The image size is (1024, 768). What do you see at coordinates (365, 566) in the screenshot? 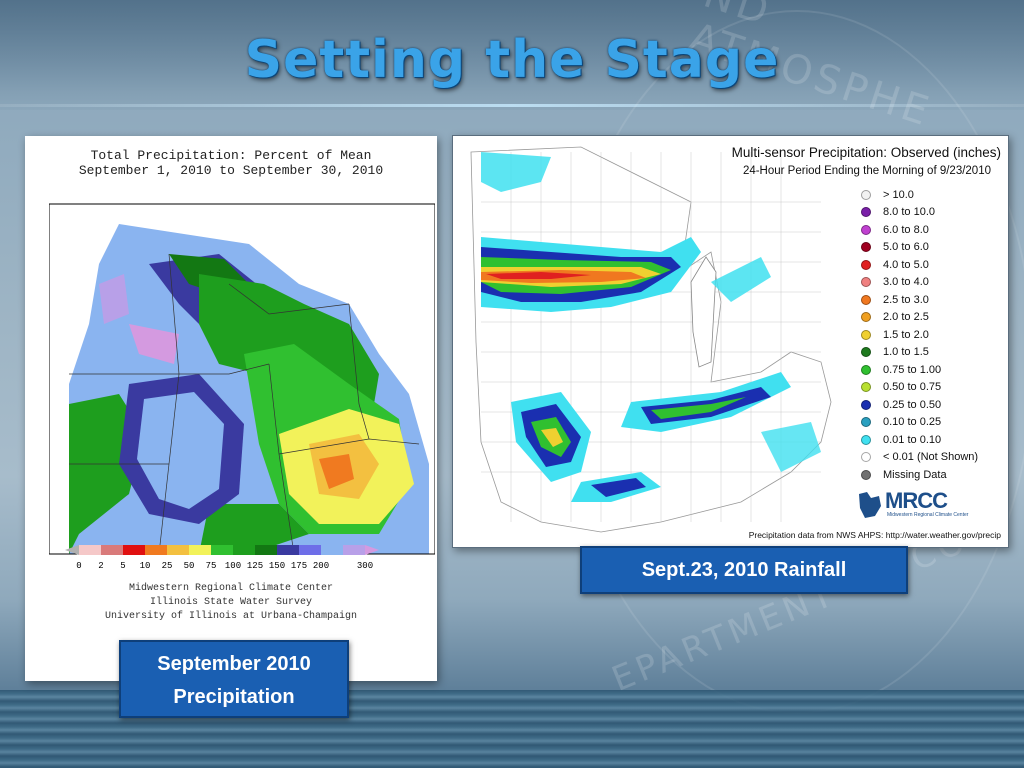
I see `scale-label: 300` at bounding box center [365, 566].